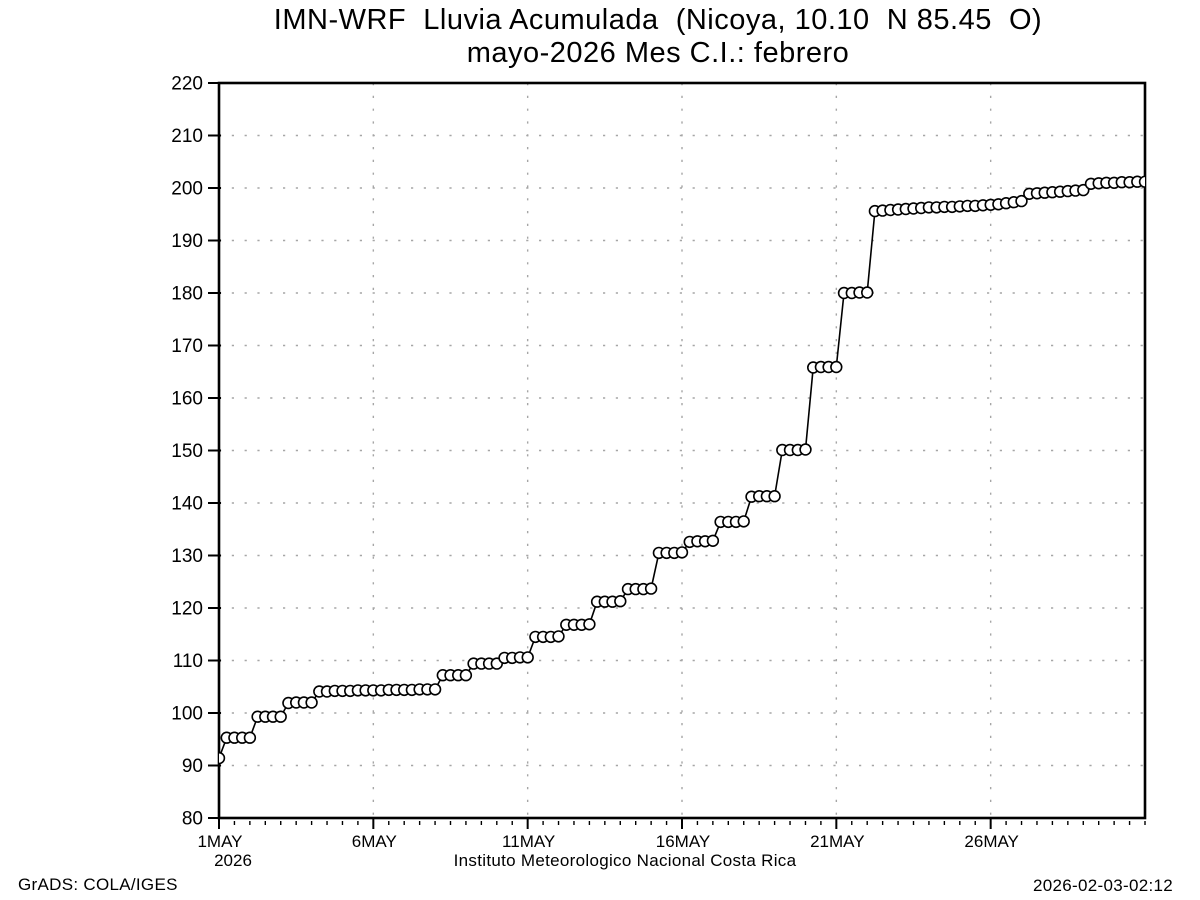 This screenshot has height=900, width=1200. Describe the element at coordinates (991, 841) in the screenshot. I see `x-axis-tick-label: 26MAY` at that location.